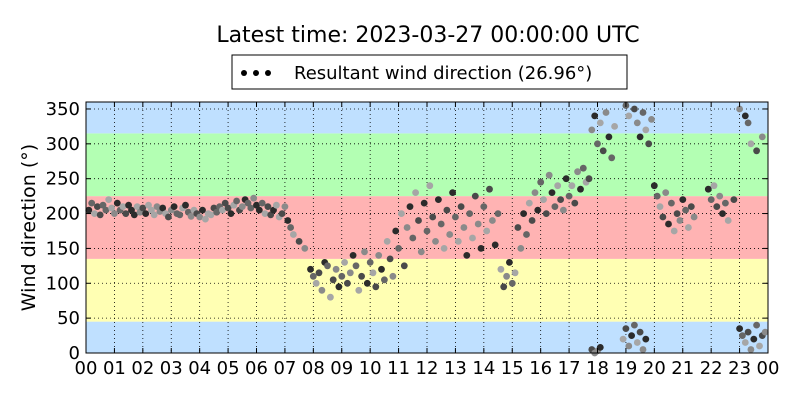 The width and height of the screenshot is (800, 400). I want to click on legend-entry-label: Resultant wind direction (26.96°), so click(443, 73).